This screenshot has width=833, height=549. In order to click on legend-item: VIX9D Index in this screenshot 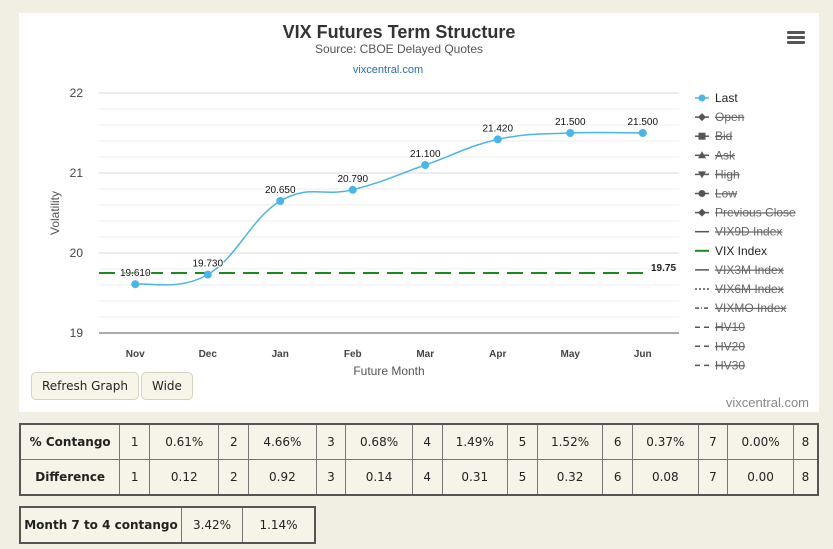, I will do `click(738, 232)`.